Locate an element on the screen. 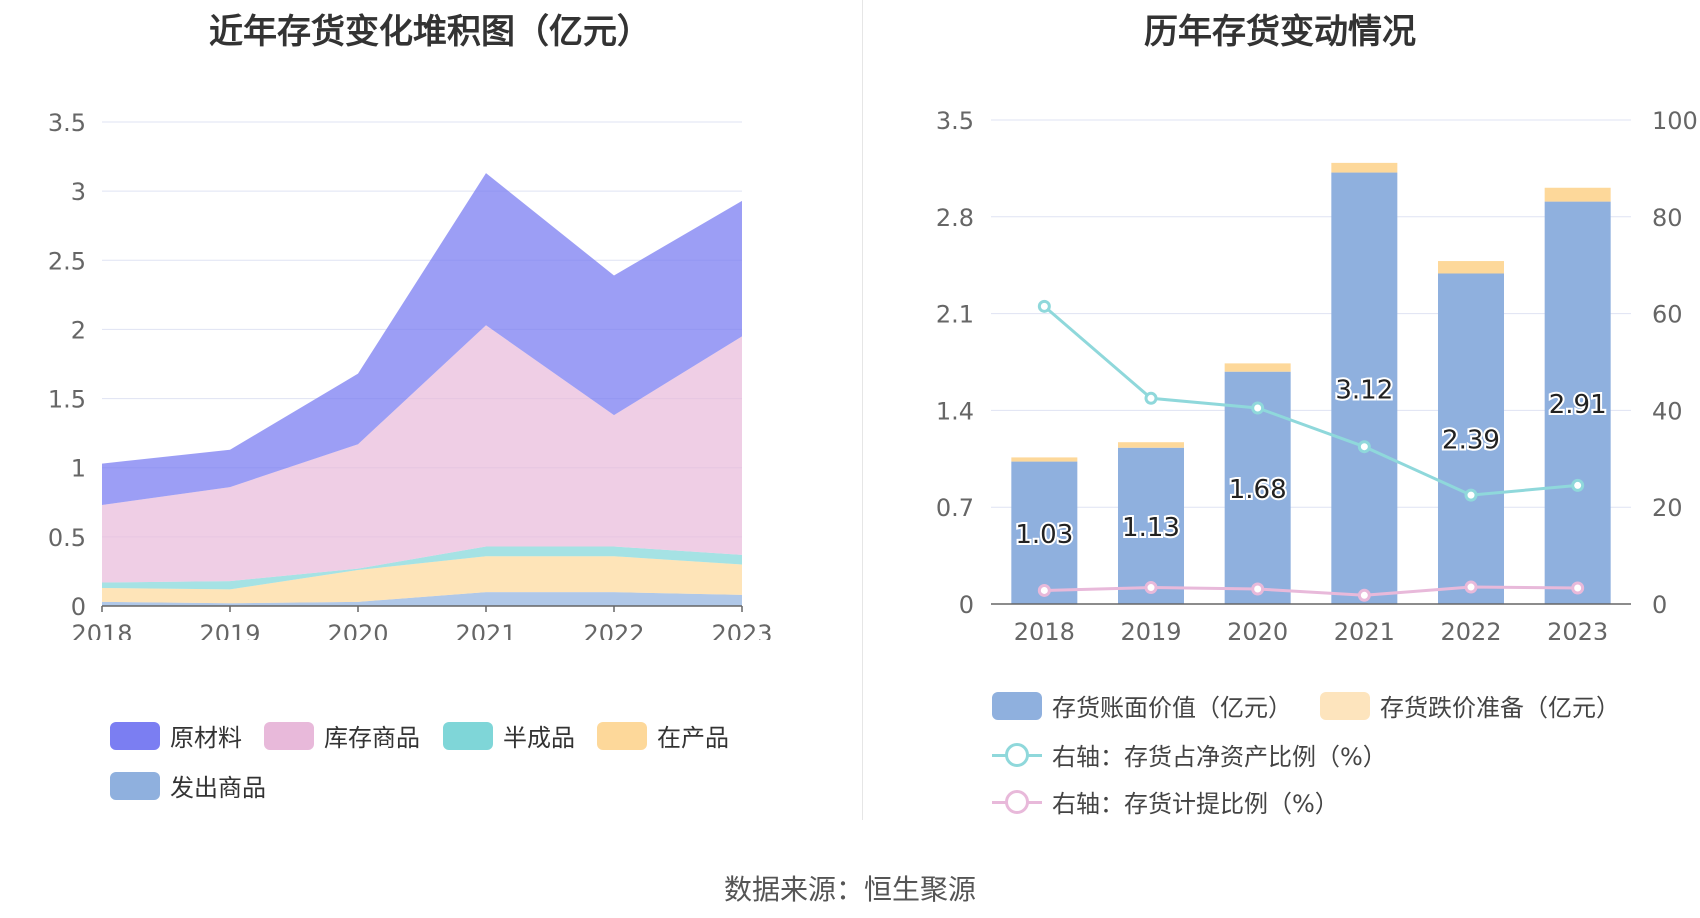 The height and width of the screenshot is (918, 1700). left-y-tick-label: 0.5 is located at coordinates (67, 538).